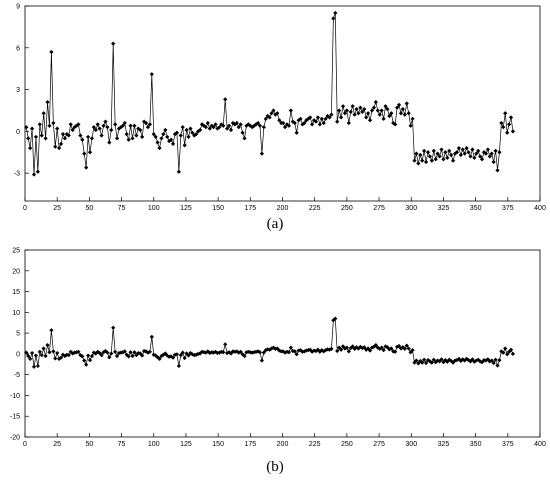 The height and width of the screenshot is (480, 550). Describe the element at coordinates (379, 208) in the screenshot. I see `x-tick-label: 275` at that location.